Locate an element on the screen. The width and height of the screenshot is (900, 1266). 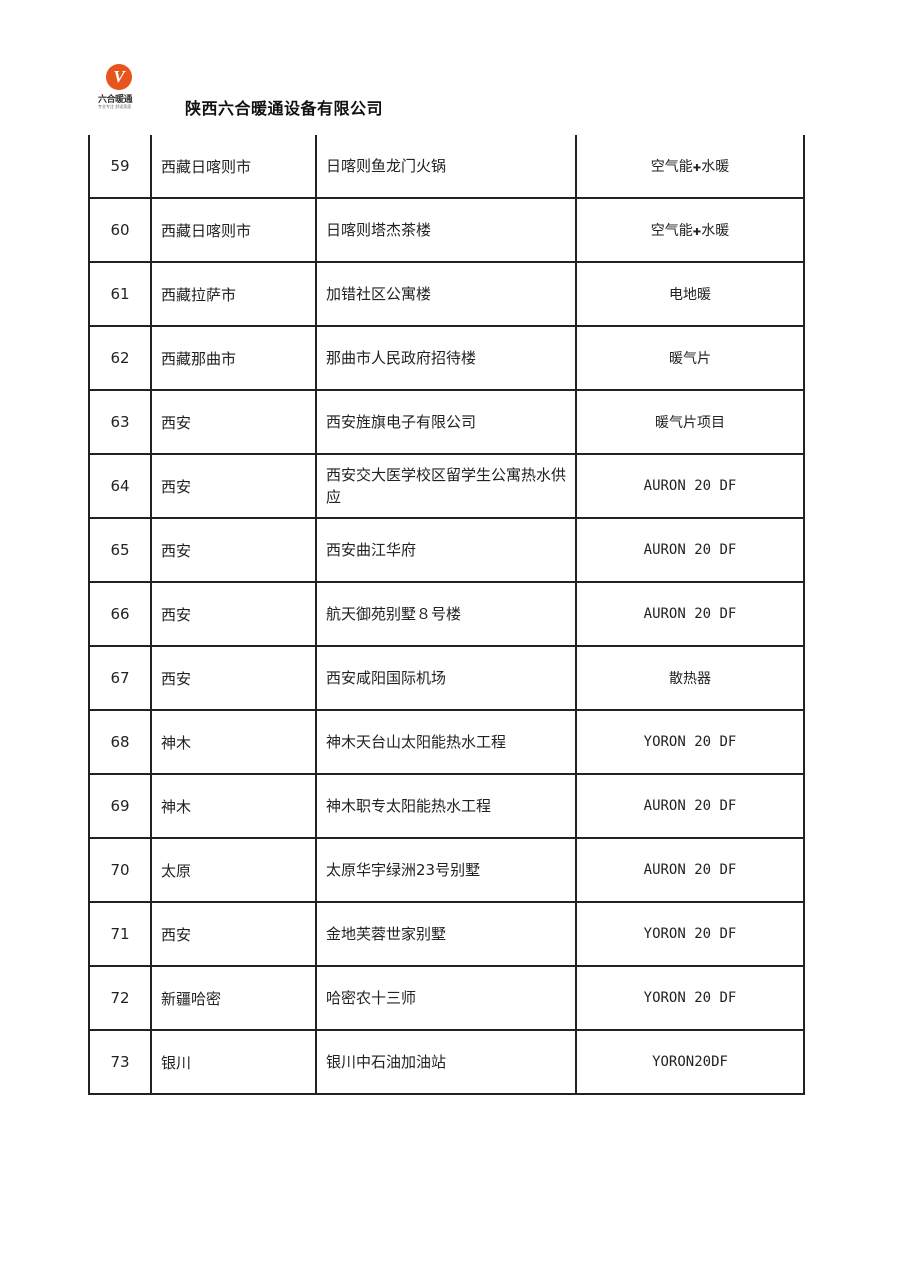
table-row: 64 西安 西安交大医学校区留学生公寓热水供应 AURON 20 DF is located at coordinates (446, 486).